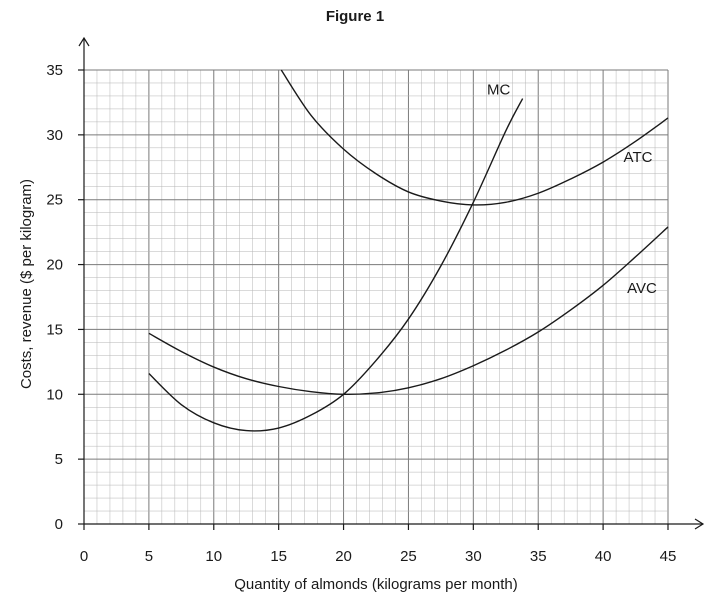  Describe the element at coordinates (538, 556) in the screenshot. I see `x-tick-label: 35` at that location.